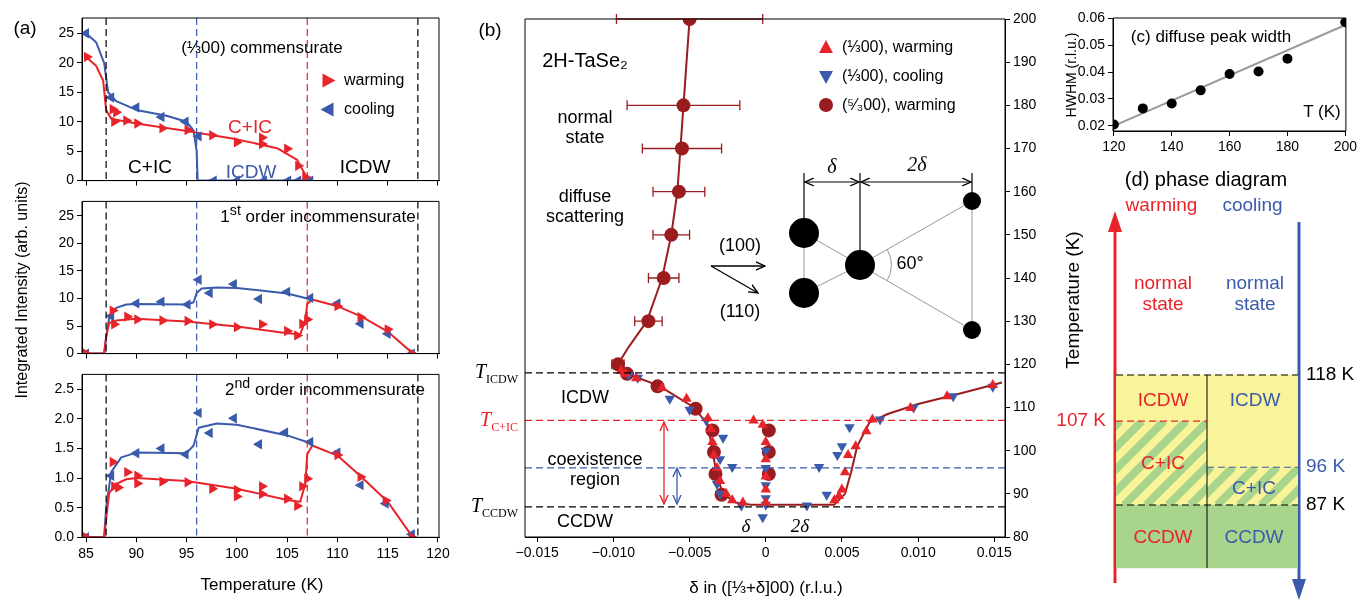  What do you see at coordinates (1326, 504) in the screenshot?
I see `ref-line-label: 87 K` at bounding box center [1326, 504].